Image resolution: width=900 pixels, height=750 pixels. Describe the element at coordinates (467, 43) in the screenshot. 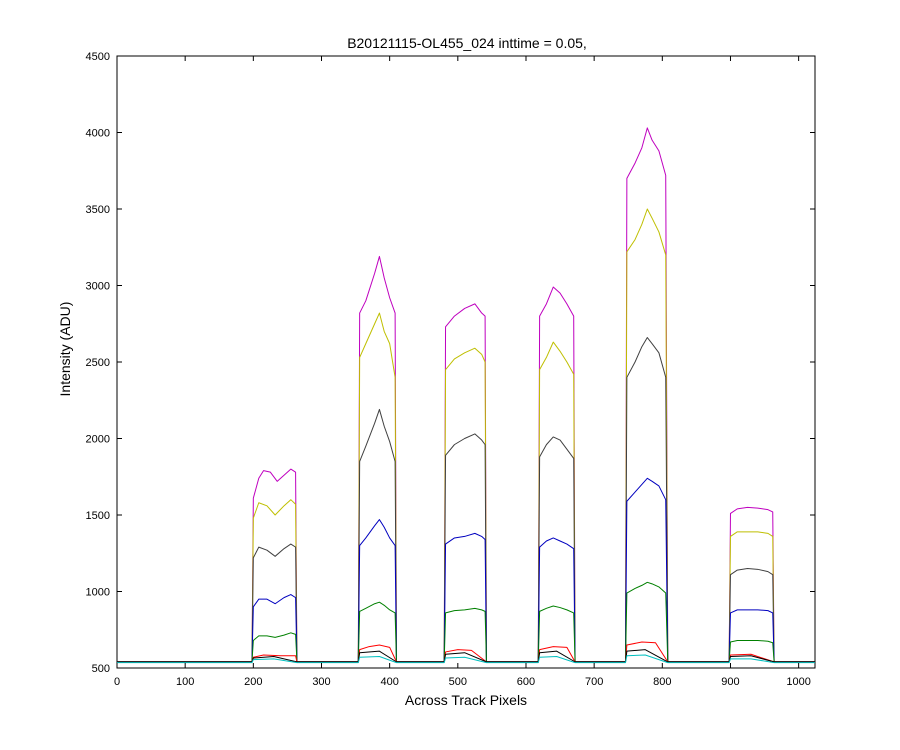

I see `chart-title: B20121115-OL455_024 inttime = 0.05,` at that location.